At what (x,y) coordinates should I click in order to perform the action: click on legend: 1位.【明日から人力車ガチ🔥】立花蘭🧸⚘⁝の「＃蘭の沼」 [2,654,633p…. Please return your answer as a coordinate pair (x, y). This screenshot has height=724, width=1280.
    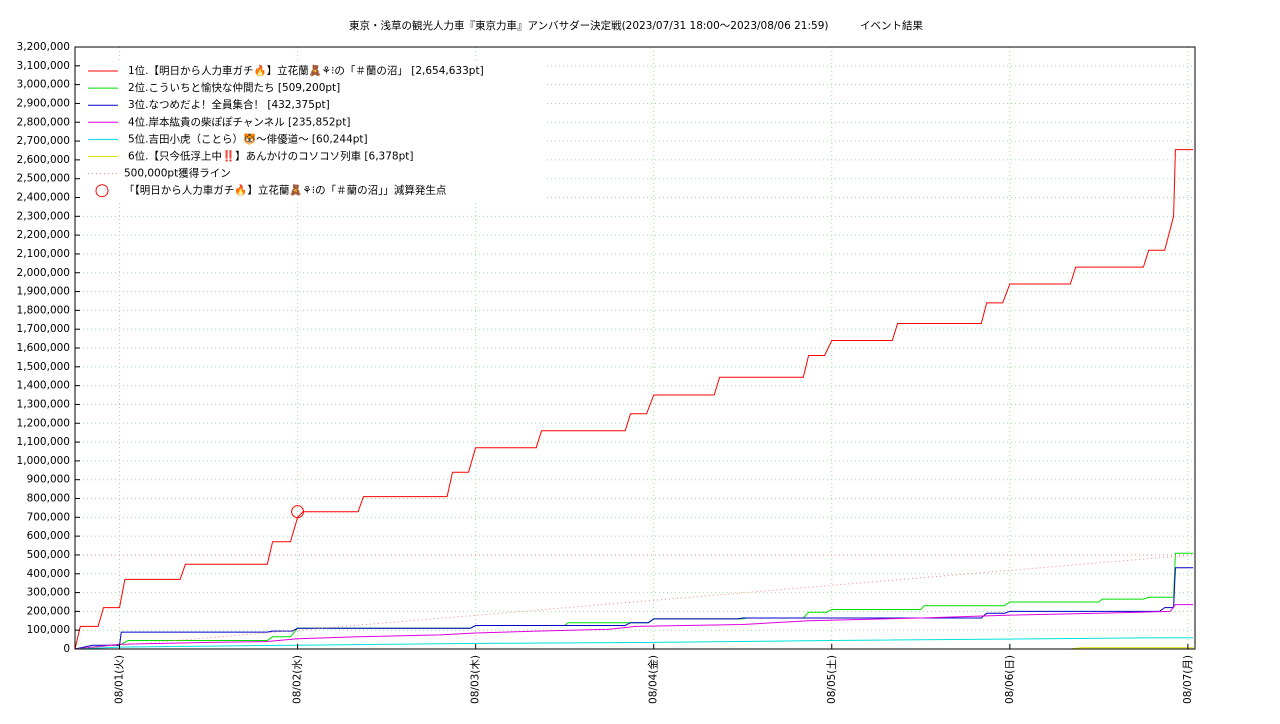
    Looking at the image, I should click on (314, 131).